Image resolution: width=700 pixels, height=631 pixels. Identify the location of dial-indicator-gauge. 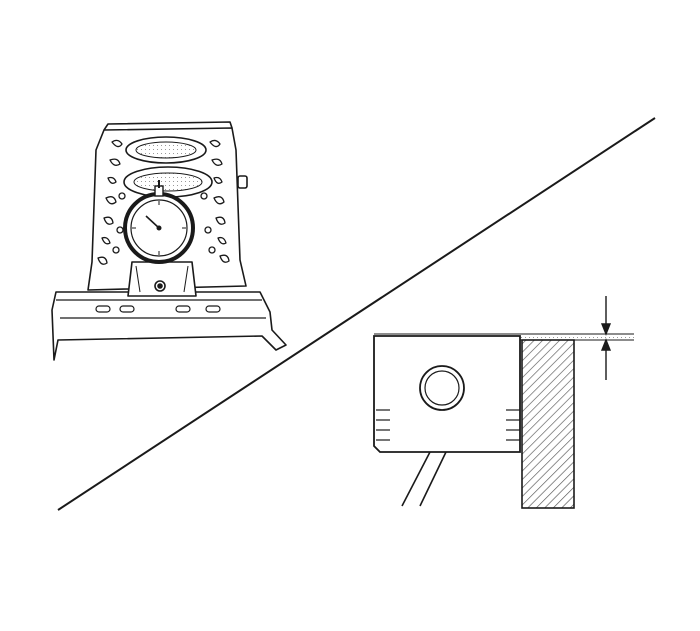
(159, 222).